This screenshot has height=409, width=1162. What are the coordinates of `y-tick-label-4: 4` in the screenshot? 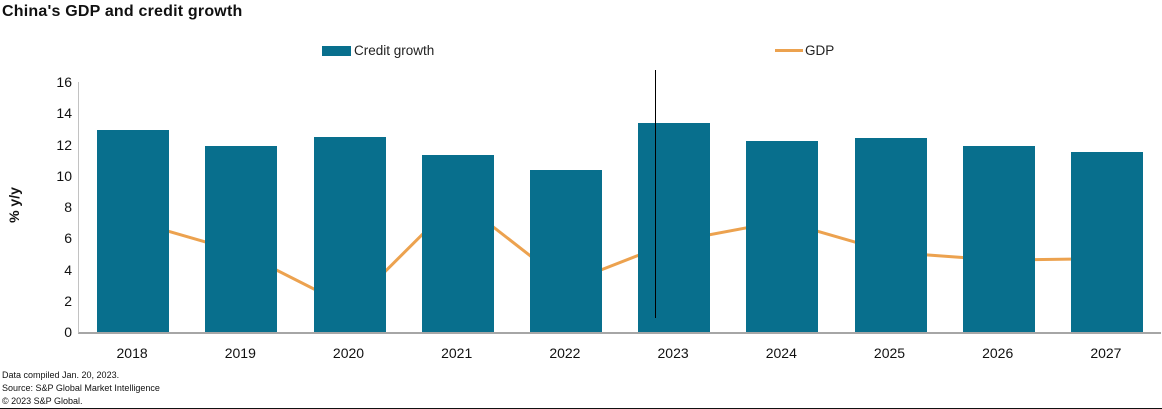 It's located at (68, 269).